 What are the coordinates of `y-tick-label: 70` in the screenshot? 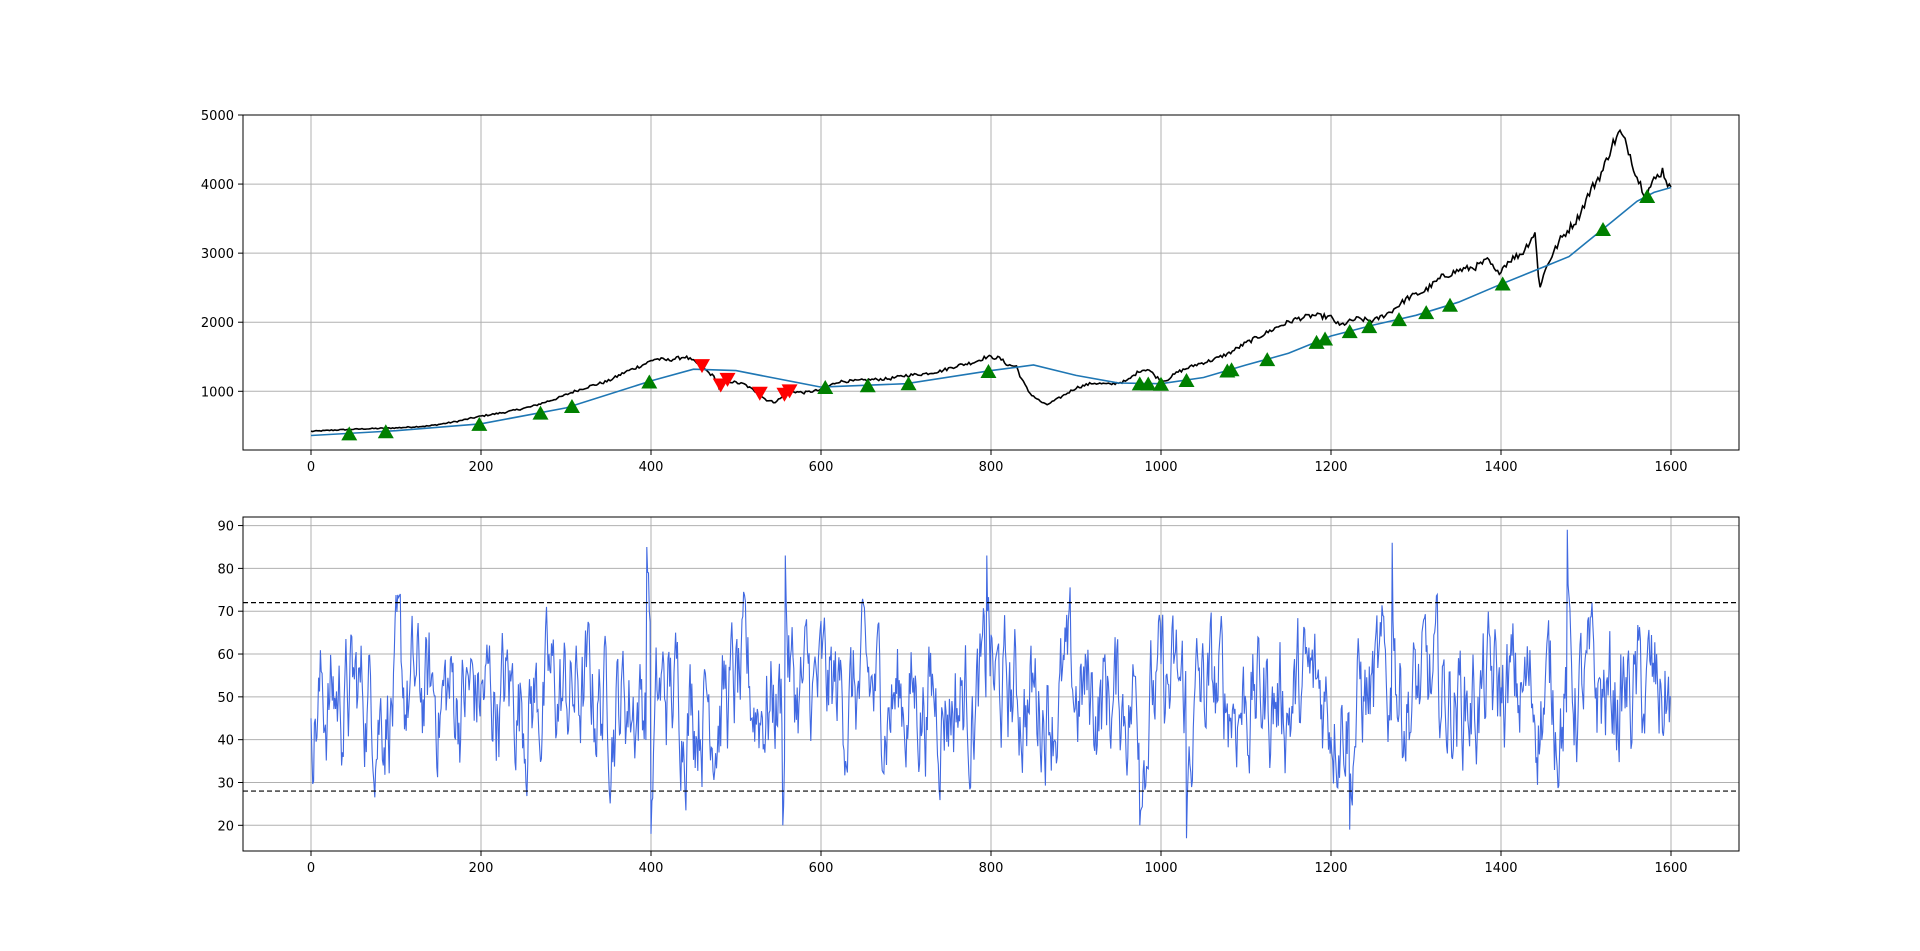 It's located at (225, 612).